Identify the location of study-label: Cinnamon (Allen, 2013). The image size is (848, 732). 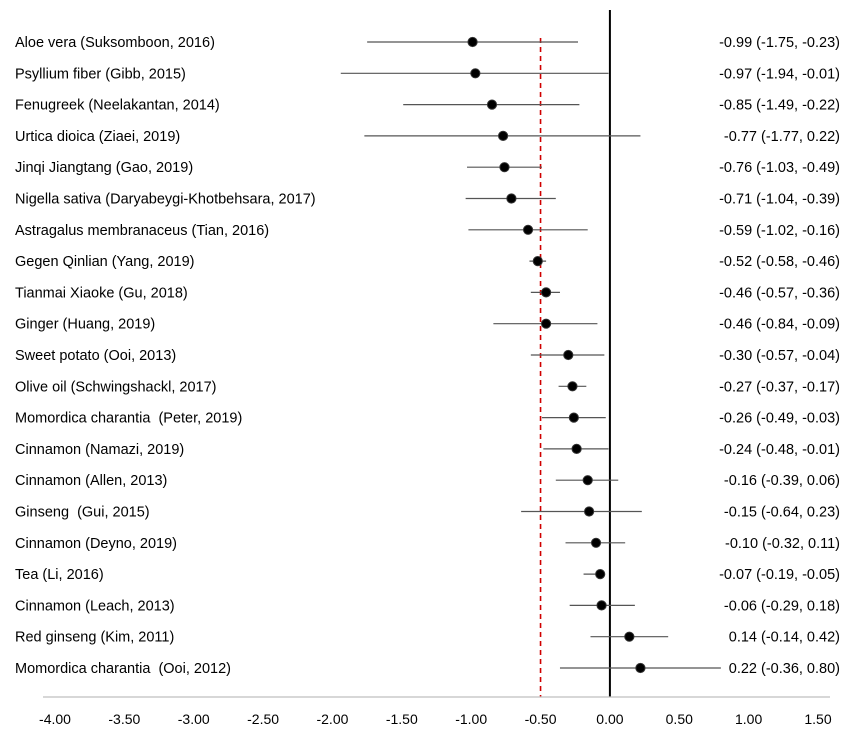
(91, 481).